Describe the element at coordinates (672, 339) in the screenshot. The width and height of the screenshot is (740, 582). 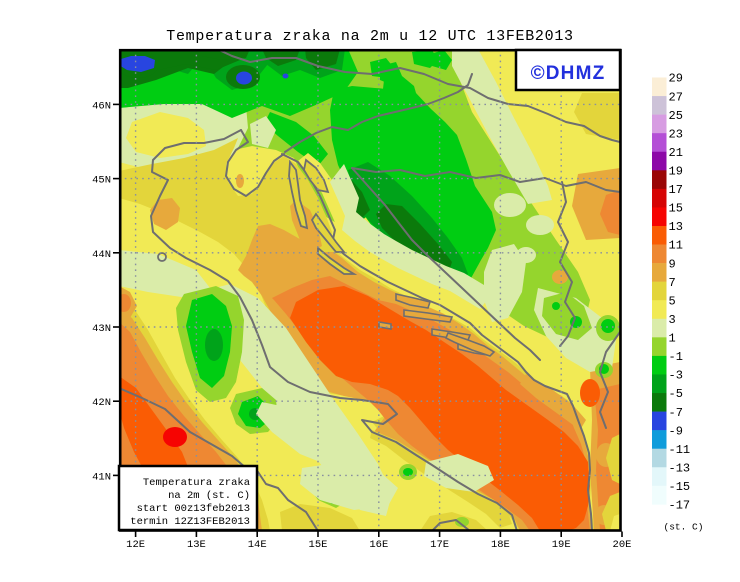
I see `svg-text: 1` at that location.